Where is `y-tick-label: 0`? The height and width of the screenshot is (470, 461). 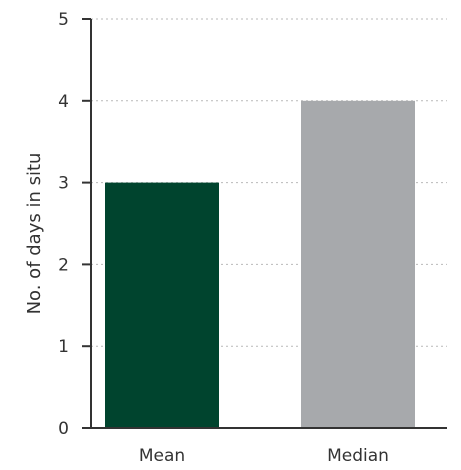
y-tick-label: 0 is located at coordinates (63, 429).